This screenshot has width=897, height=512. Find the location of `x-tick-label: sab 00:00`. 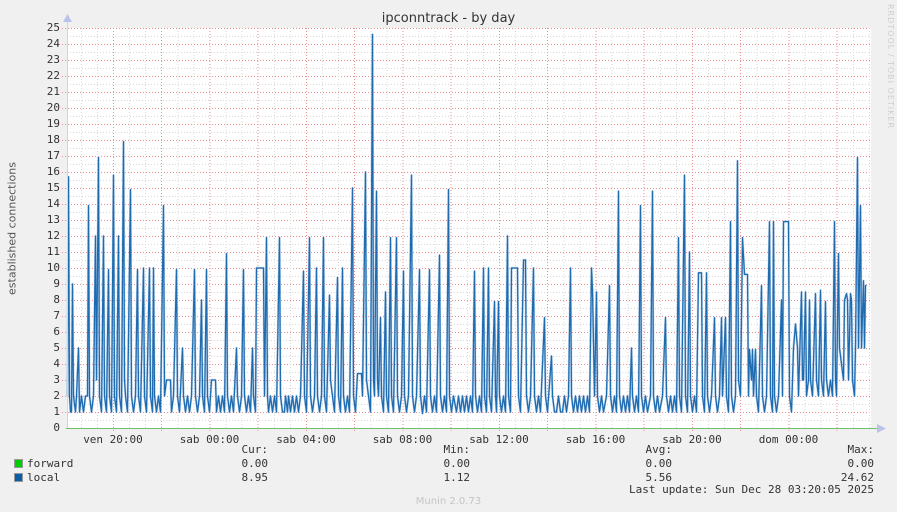

x-tick-label: sab 00:00 is located at coordinates (209, 439).